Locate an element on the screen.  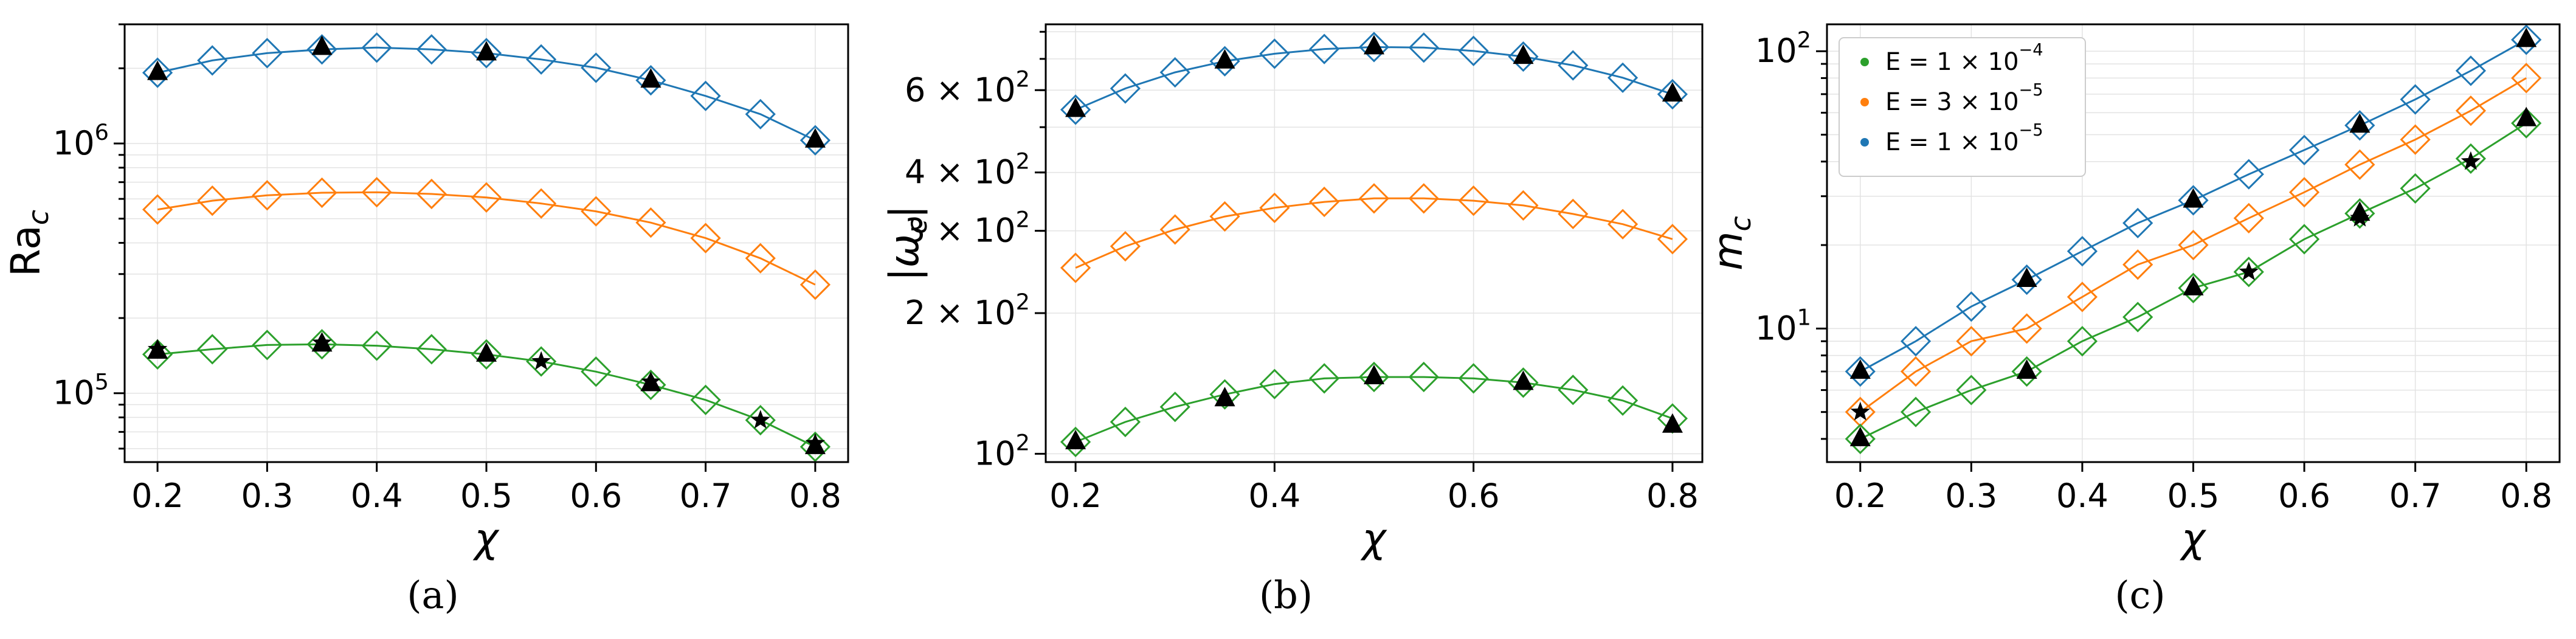
legend-marker-blue is located at coordinates (1864, 142).